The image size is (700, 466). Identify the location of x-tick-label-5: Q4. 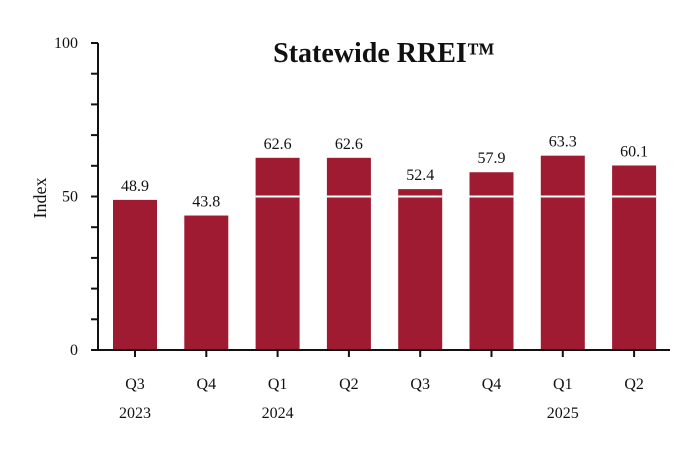
(492, 384).